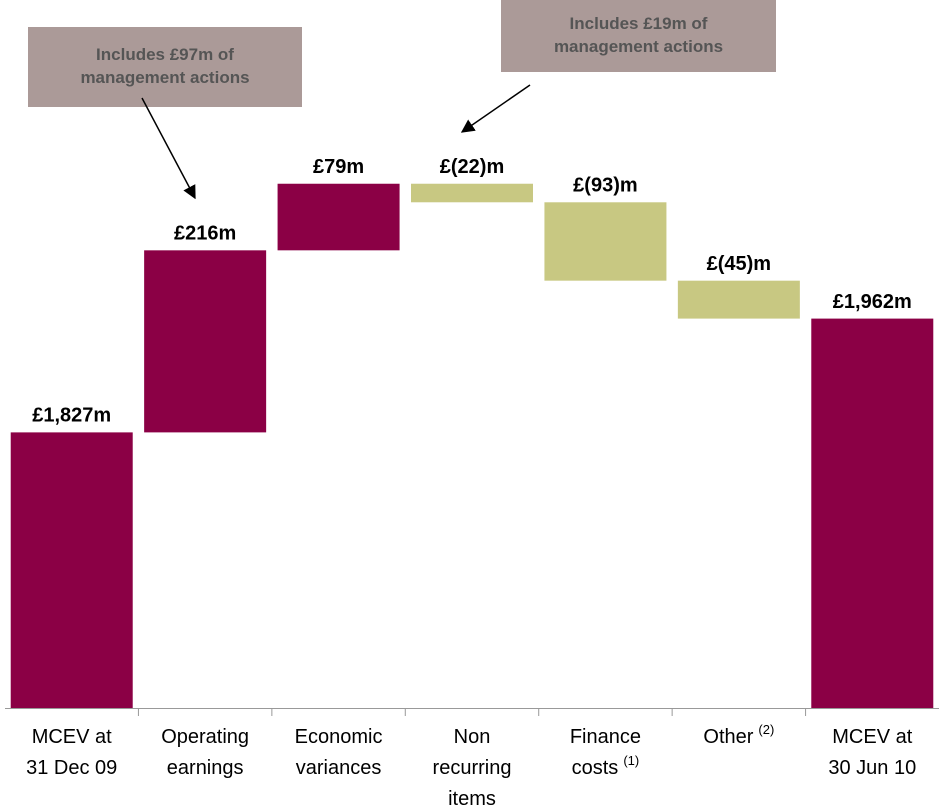  What do you see at coordinates (605, 737) in the screenshot?
I see `x-tick-label-line: Finance` at bounding box center [605, 737].